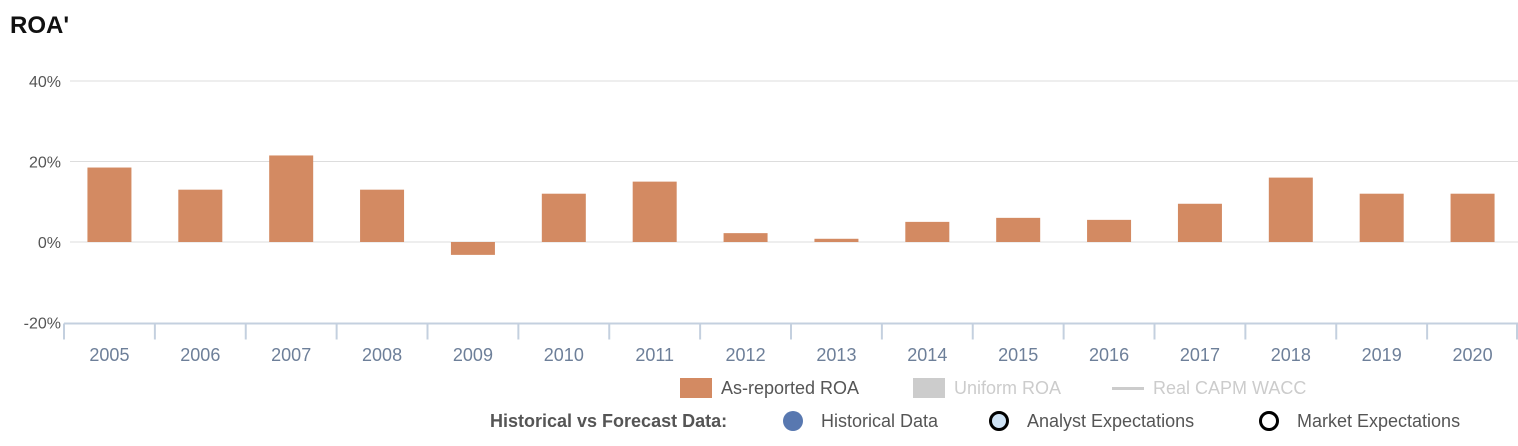 Image resolution: width=1518 pixels, height=446 pixels. Describe the element at coordinates (472, 248) in the screenshot. I see `bar-2009` at that location.